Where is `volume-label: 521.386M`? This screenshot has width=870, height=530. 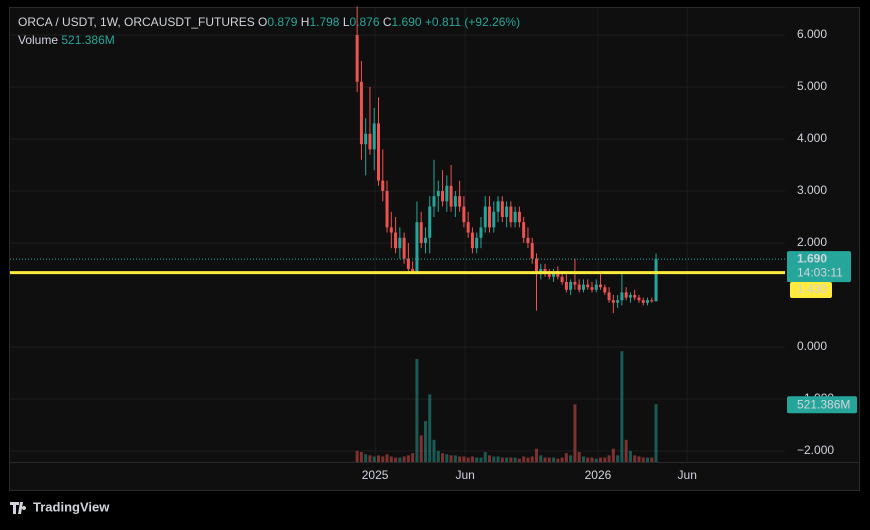 volume-label: 521.386M is located at coordinates (823, 404).